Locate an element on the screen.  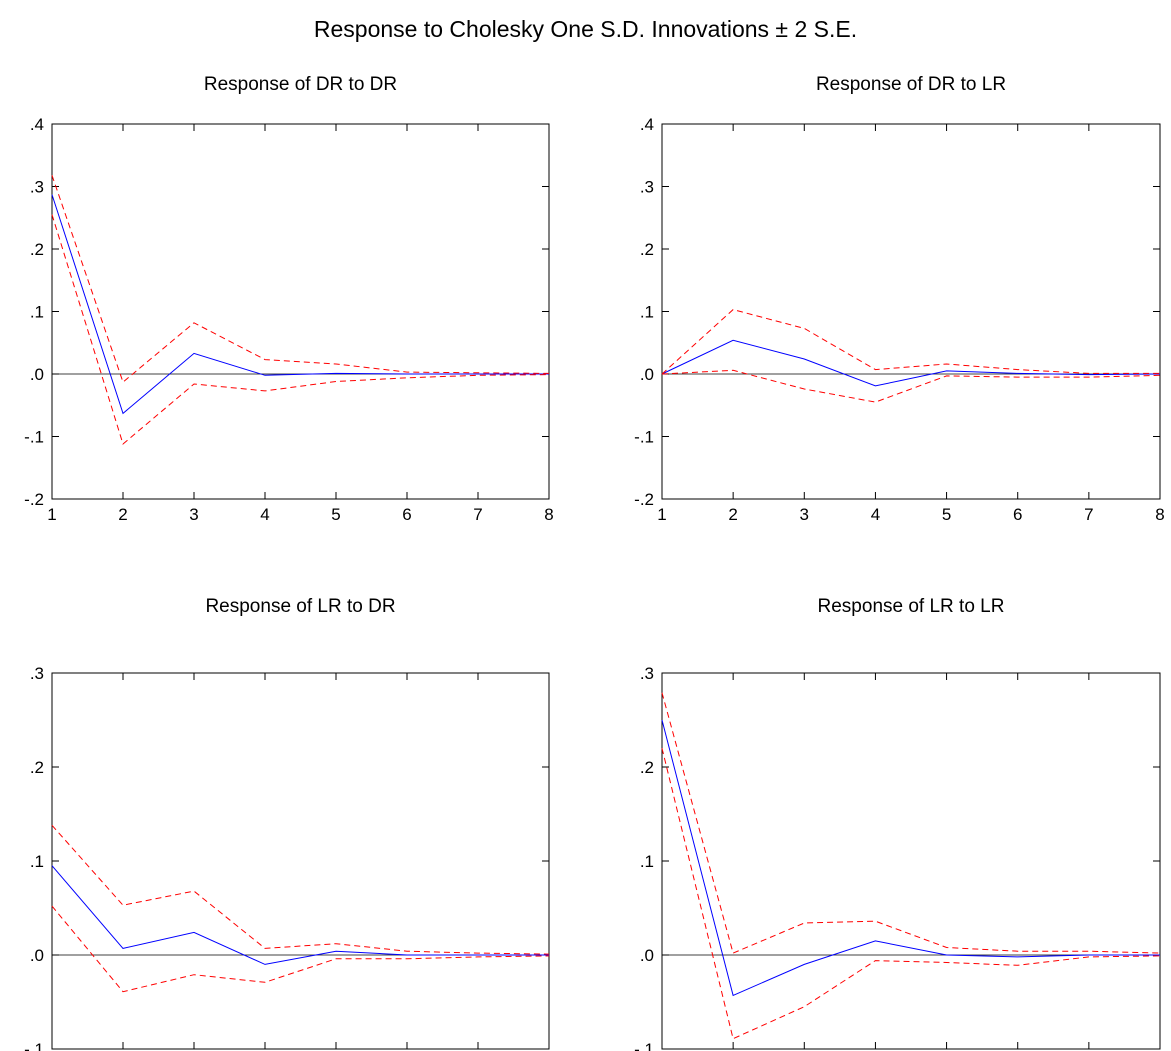
panel-title: Response of LR to DR is located at coordinates (300, 606).